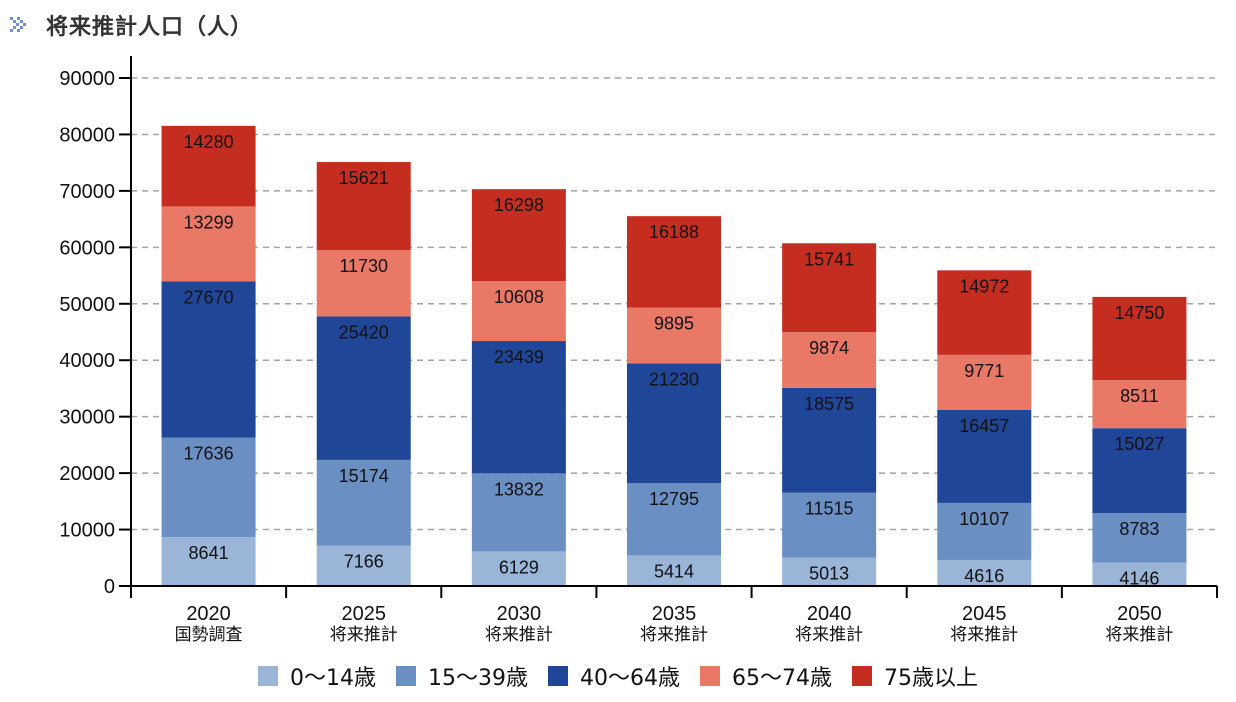 The image size is (1236, 702). What do you see at coordinates (209, 635) in the screenshot?
I see `x-tick-sublabel: 国勢調査` at bounding box center [209, 635].